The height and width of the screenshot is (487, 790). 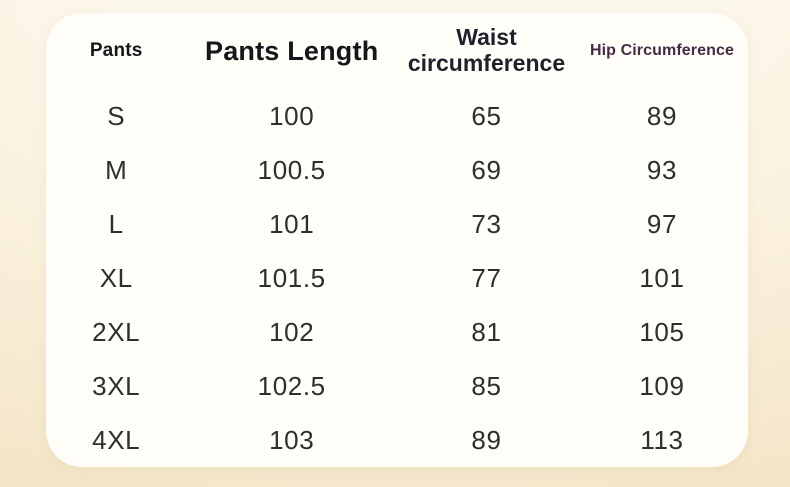 I want to click on pants-length-cell: 100.5, so click(x=291, y=169).